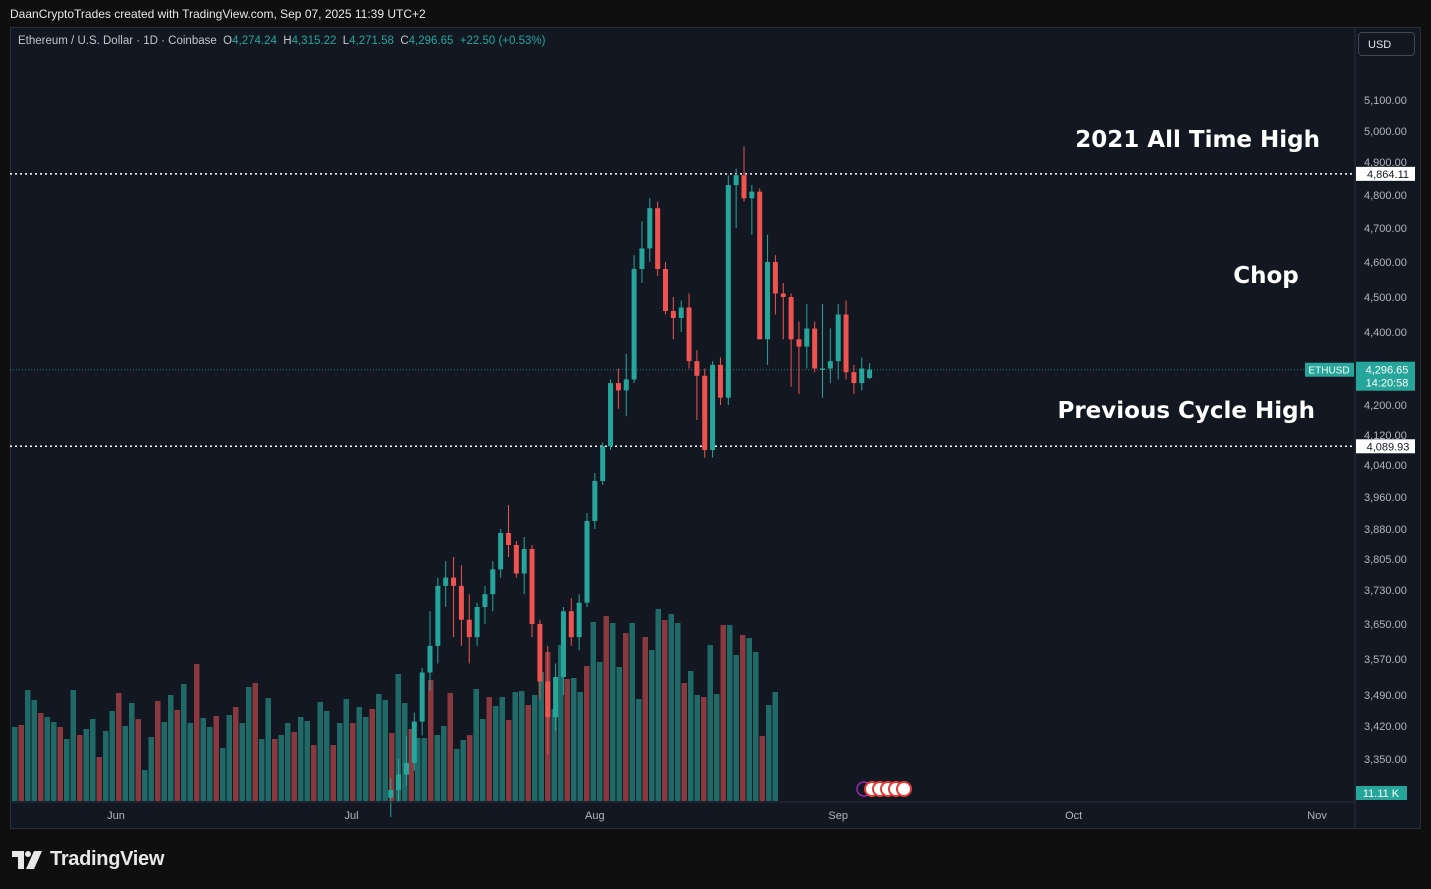 This screenshot has height=889, width=1431. What do you see at coordinates (1385, 560) in the screenshot?
I see `y-tick-label: 3,805.00` at bounding box center [1385, 560].